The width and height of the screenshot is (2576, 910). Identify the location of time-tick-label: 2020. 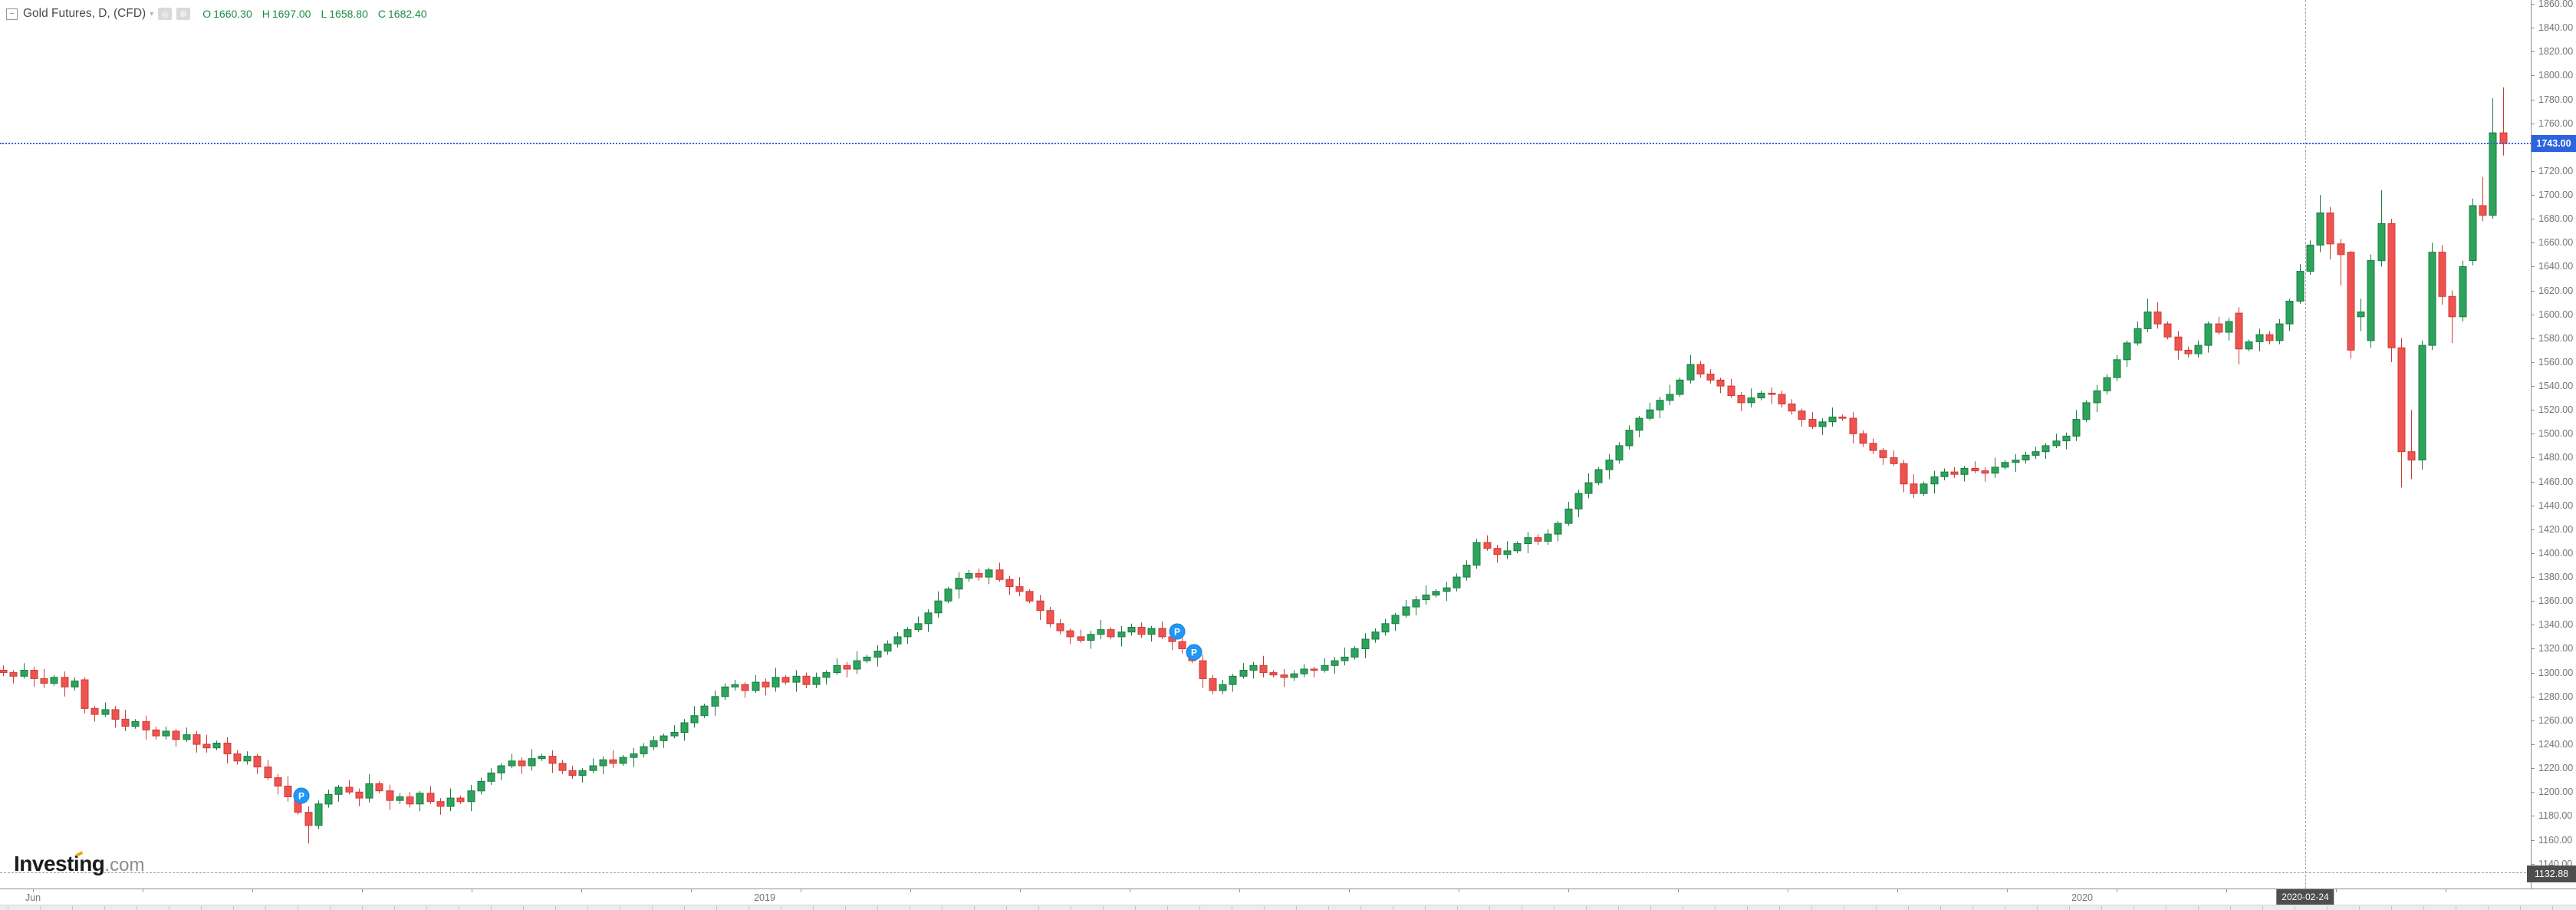
(2082, 897).